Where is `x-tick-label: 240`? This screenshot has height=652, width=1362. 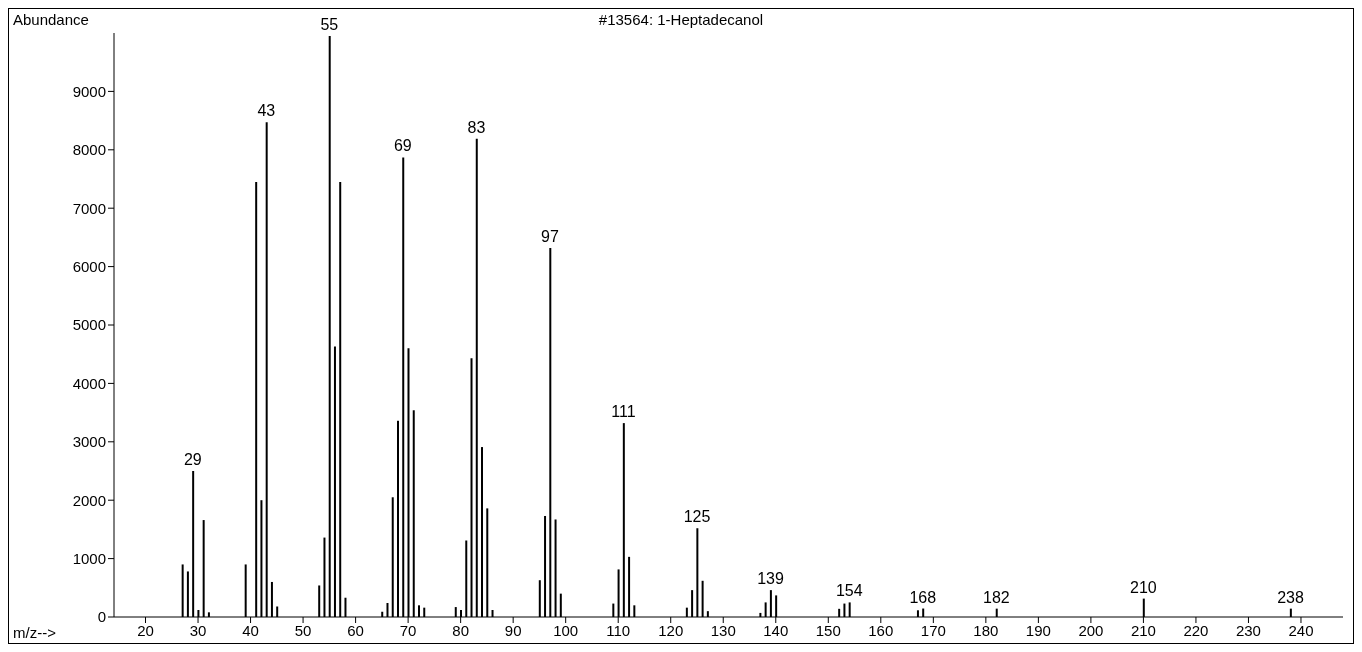 x-tick-label: 240 is located at coordinates (1301, 630).